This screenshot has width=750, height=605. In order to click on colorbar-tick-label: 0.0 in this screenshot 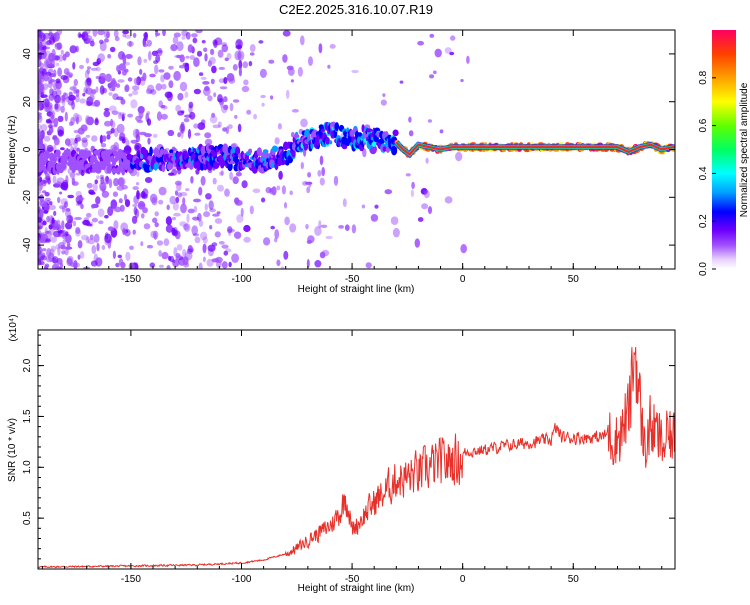, I will do `click(703, 269)`.